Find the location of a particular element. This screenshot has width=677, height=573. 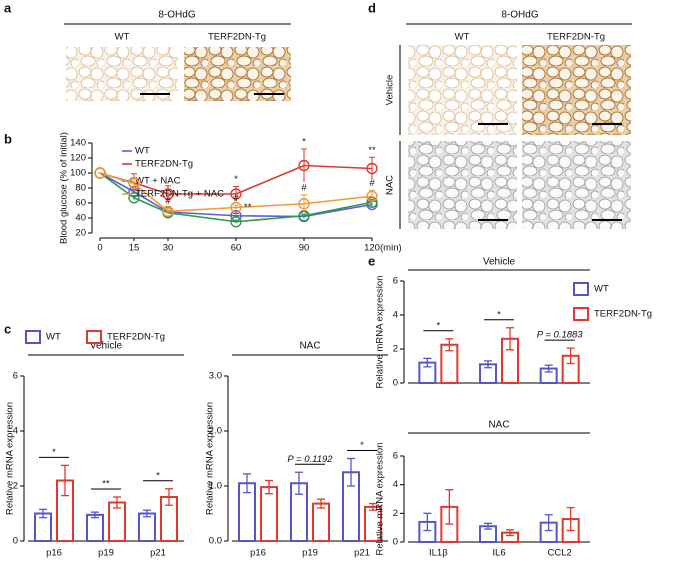

x-tick-label: IL6 is located at coordinates (498, 553).